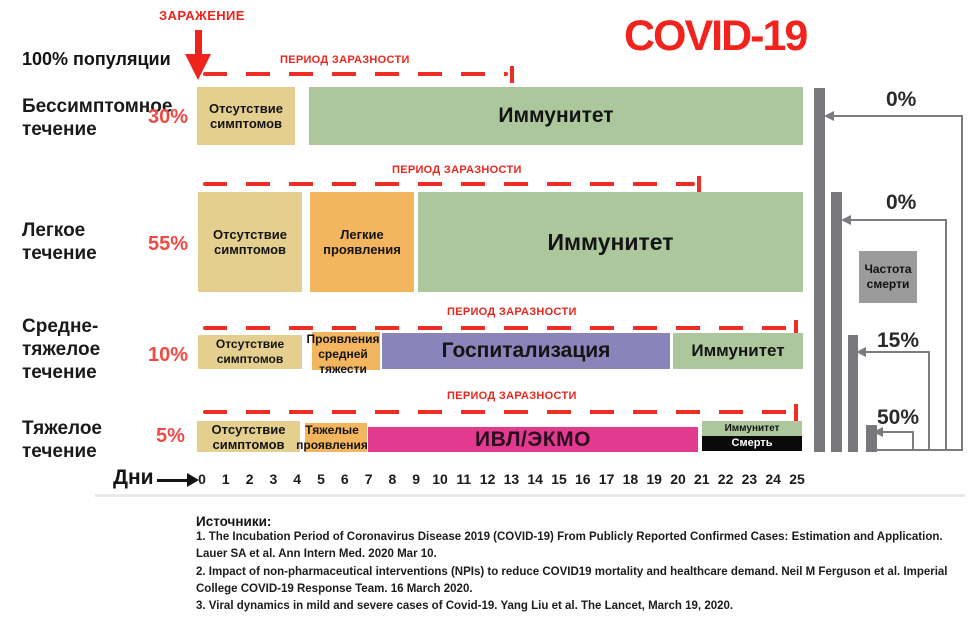 Image resolution: width=979 pixels, height=628 pixels. Describe the element at coordinates (321, 479) in the screenshot. I see `axis-day-5: 5` at that location.